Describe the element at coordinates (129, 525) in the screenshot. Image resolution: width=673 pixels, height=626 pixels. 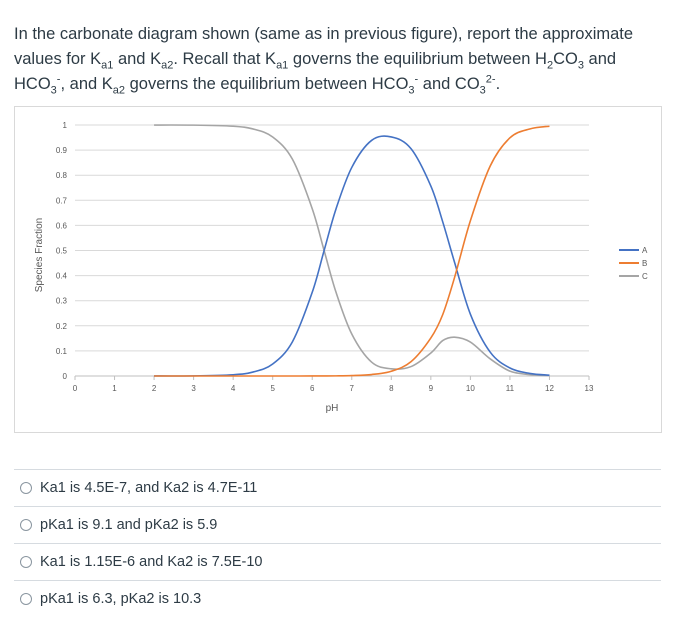
I see `answer-label: pKa1 is 9.1 and pKa2 is 5.9` at that location.